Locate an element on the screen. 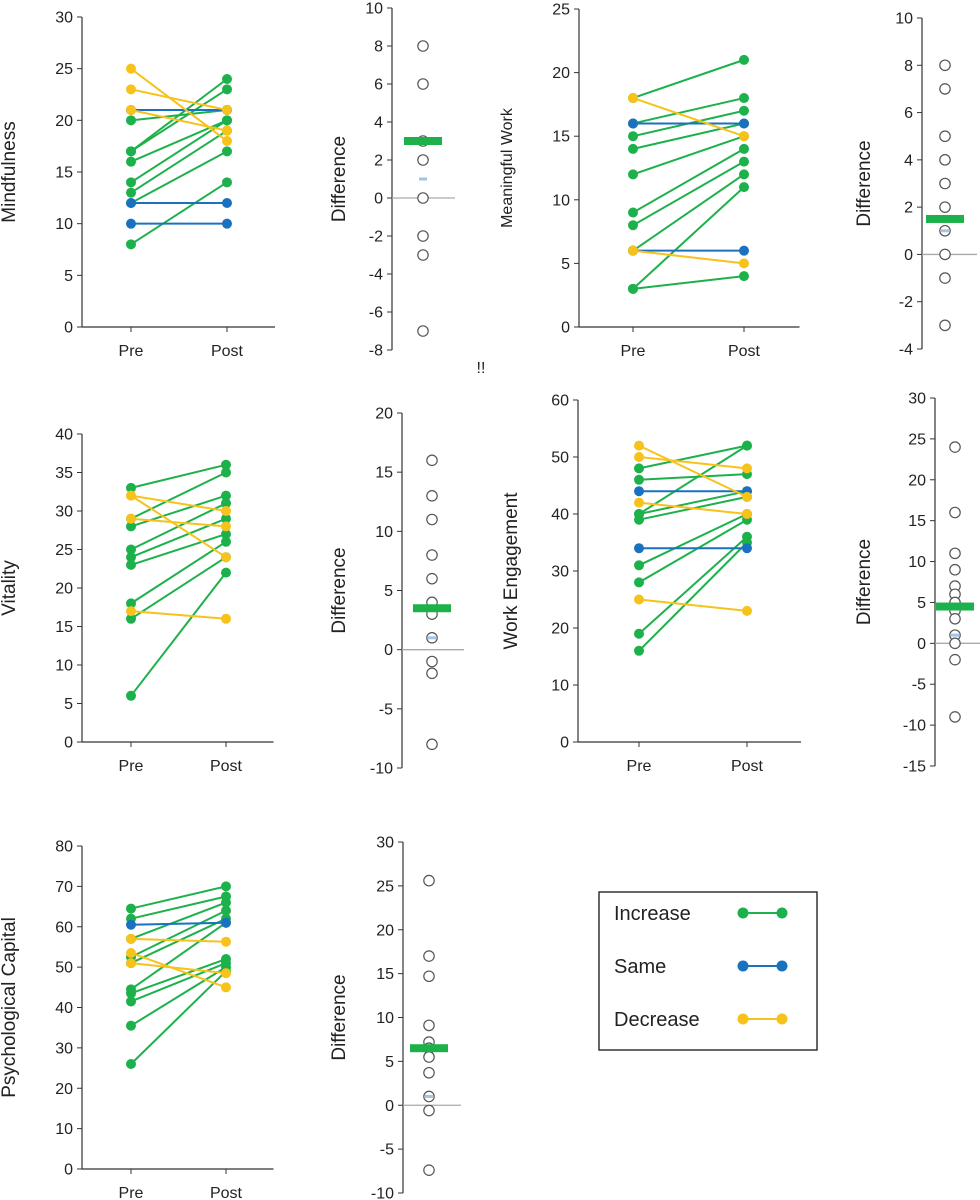 This screenshot has width=980, height=1200. y-axis-label: Vitality is located at coordinates (10, 588).